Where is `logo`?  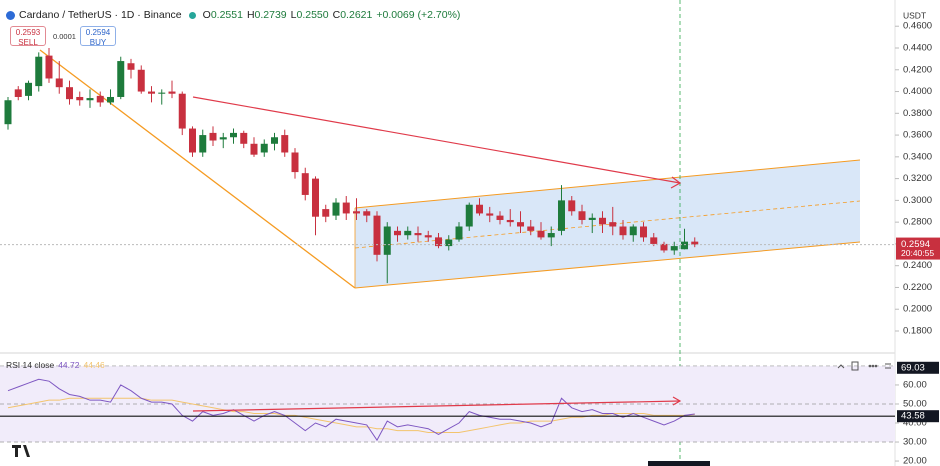 logo is located at coordinates (21, 451).